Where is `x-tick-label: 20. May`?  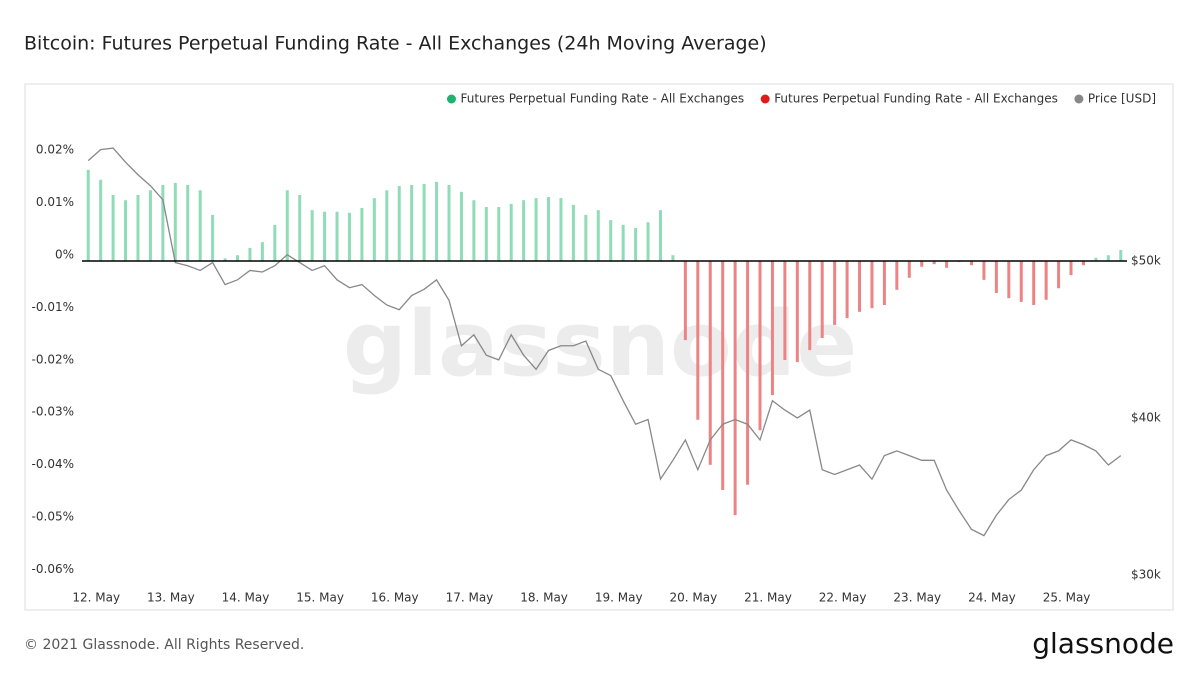 x-tick-label: 20. May is located at coordinates (694, 598).